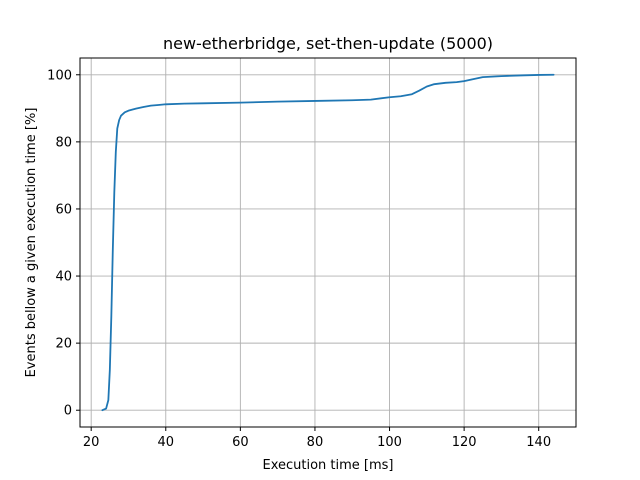  Describe the element at coordinates (63, 277) in the screenshot. I see `y-tick-label: 40` at that location.